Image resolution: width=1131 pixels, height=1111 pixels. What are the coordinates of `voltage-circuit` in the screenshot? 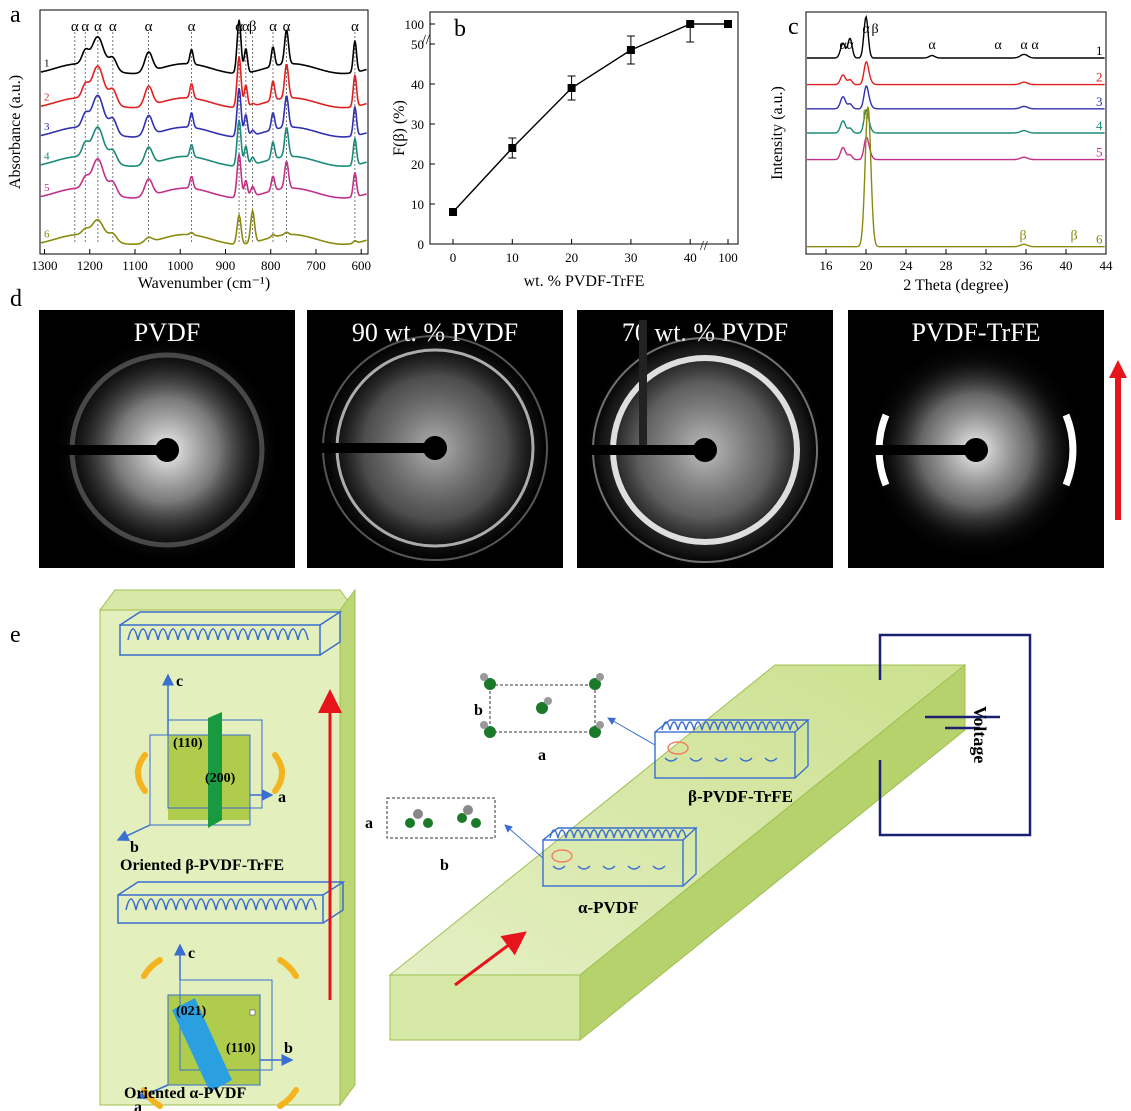 It's located at (955, 735).